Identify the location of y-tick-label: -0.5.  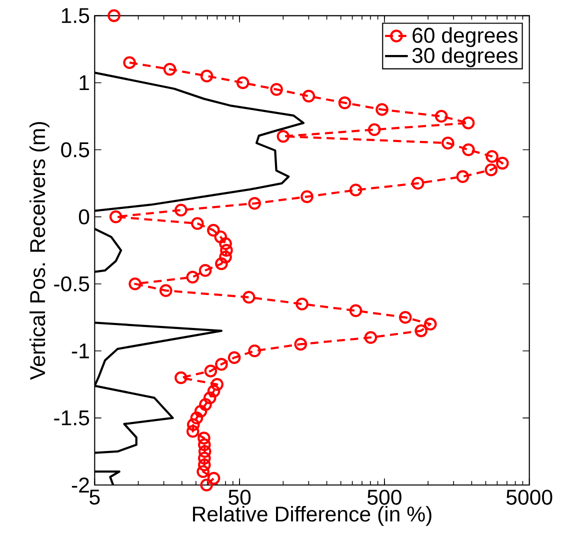
(72, 284).